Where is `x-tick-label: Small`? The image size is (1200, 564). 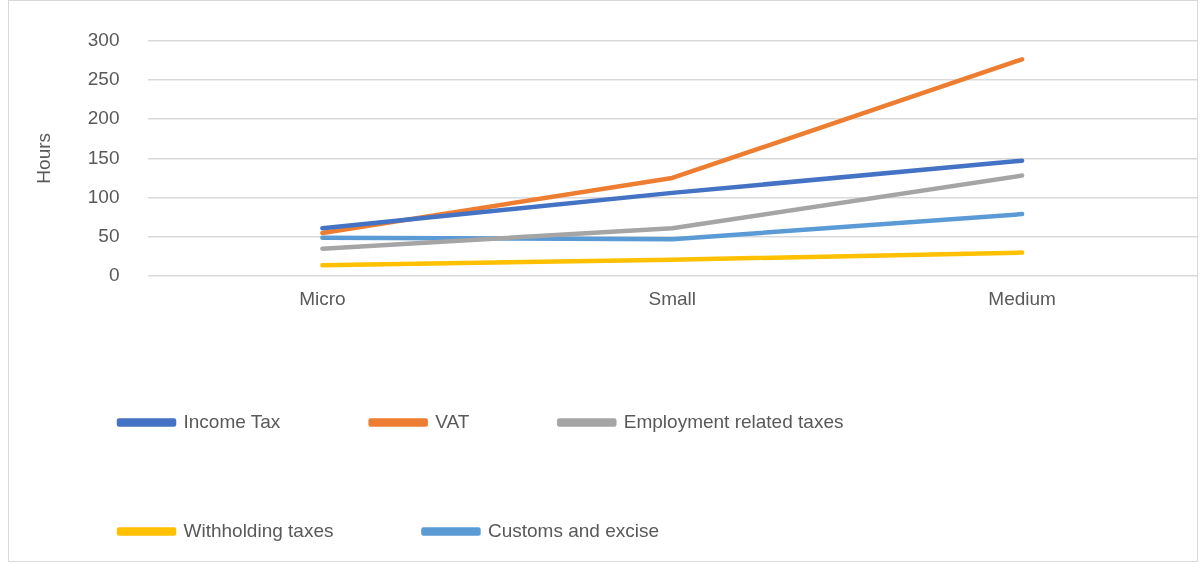 x-tick-label: Small is located at coordinates (672, 298).